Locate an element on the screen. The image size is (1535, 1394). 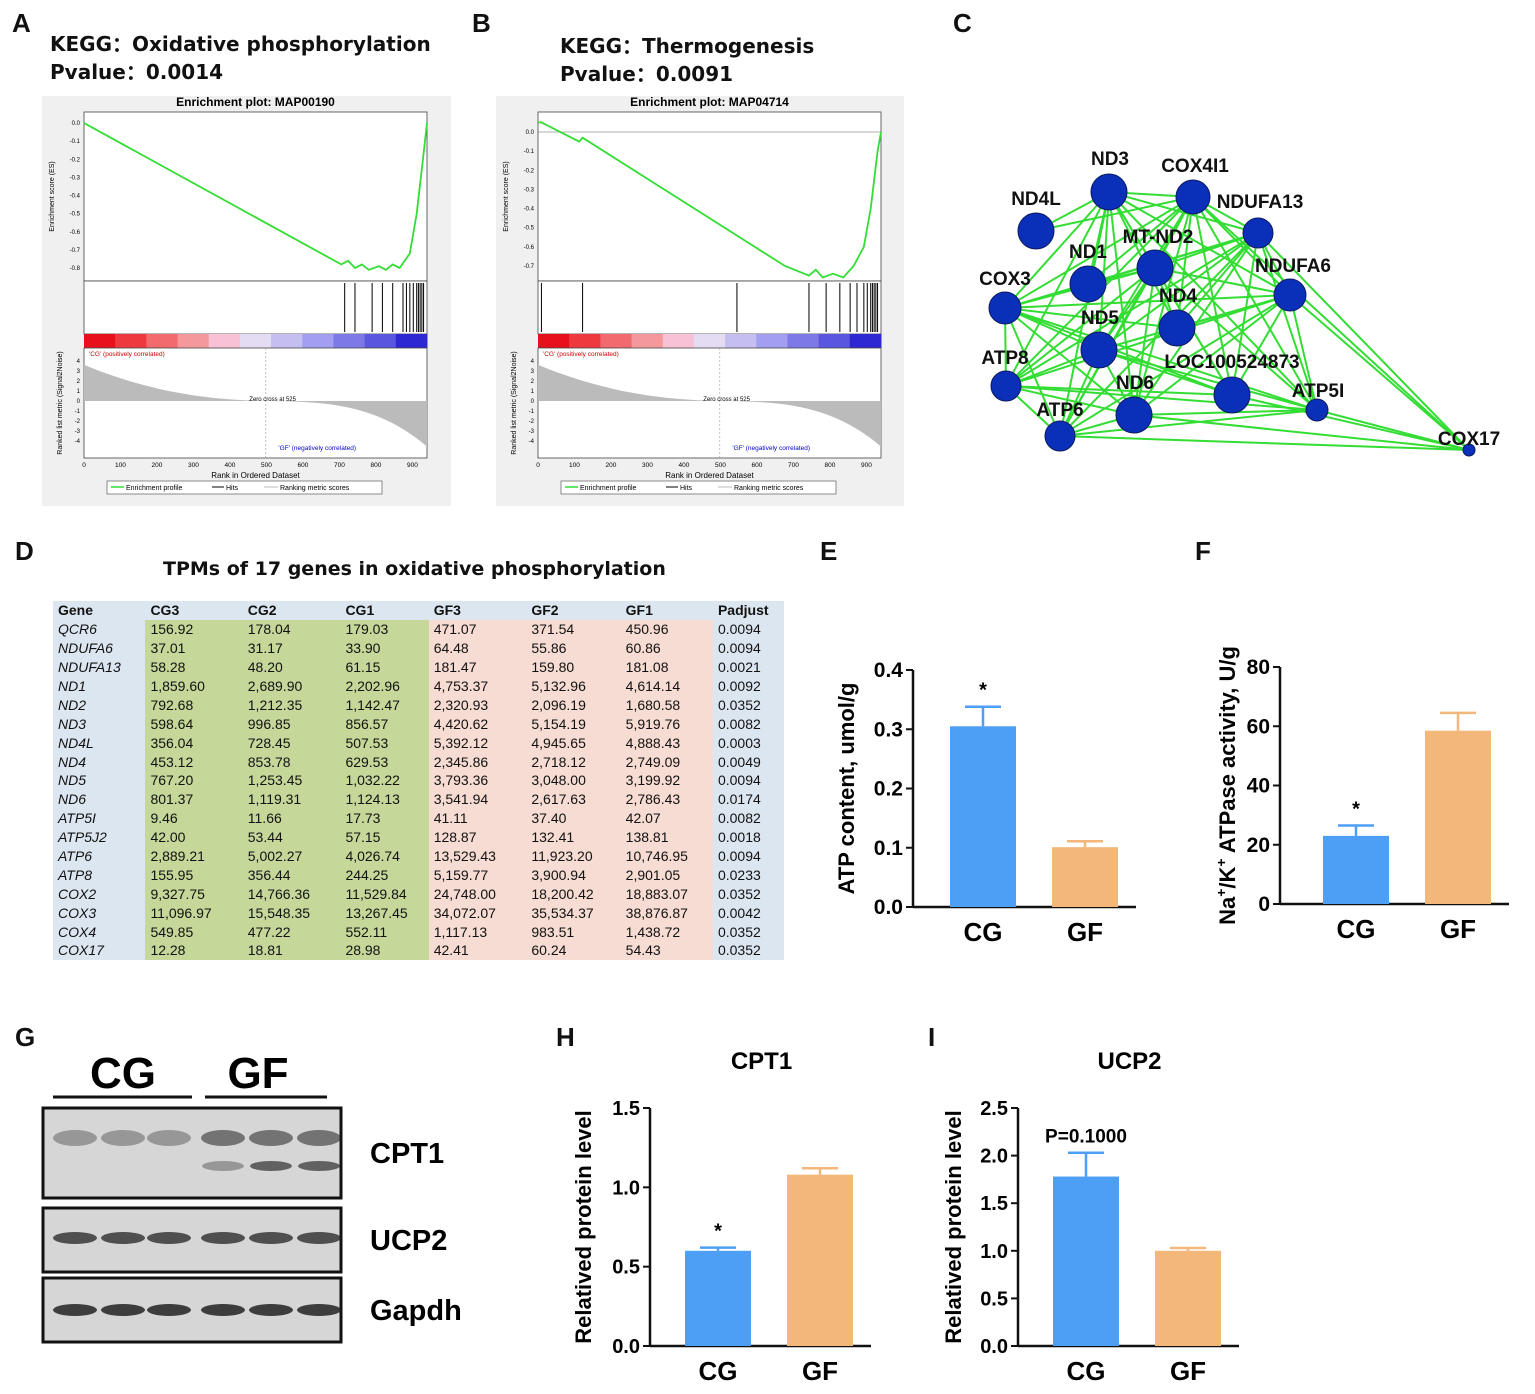
table-cell: 0.0094 is located at coordinates (748, 629).